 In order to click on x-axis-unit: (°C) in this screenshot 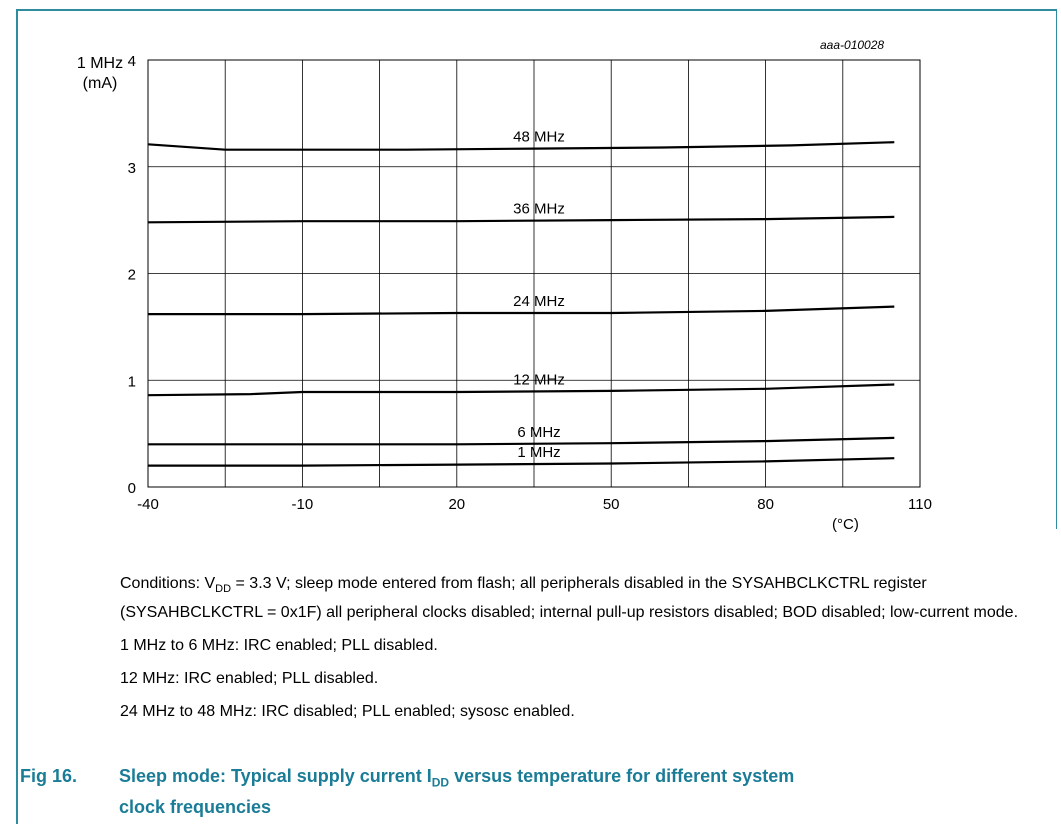, I will do `click(845, 524)`.